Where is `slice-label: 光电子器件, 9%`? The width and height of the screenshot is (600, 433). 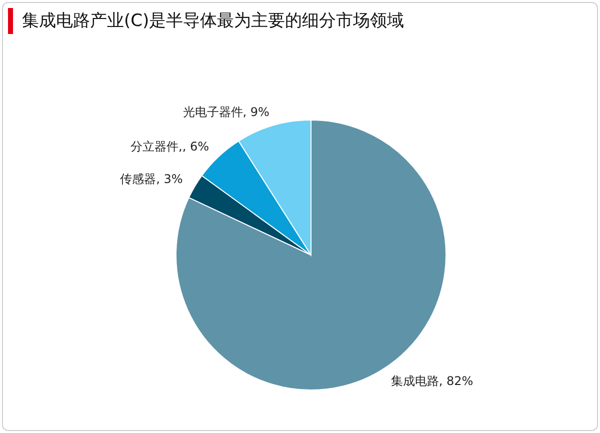 slice-label: 光电子器件, 9% is located at coordinates (226, 111).